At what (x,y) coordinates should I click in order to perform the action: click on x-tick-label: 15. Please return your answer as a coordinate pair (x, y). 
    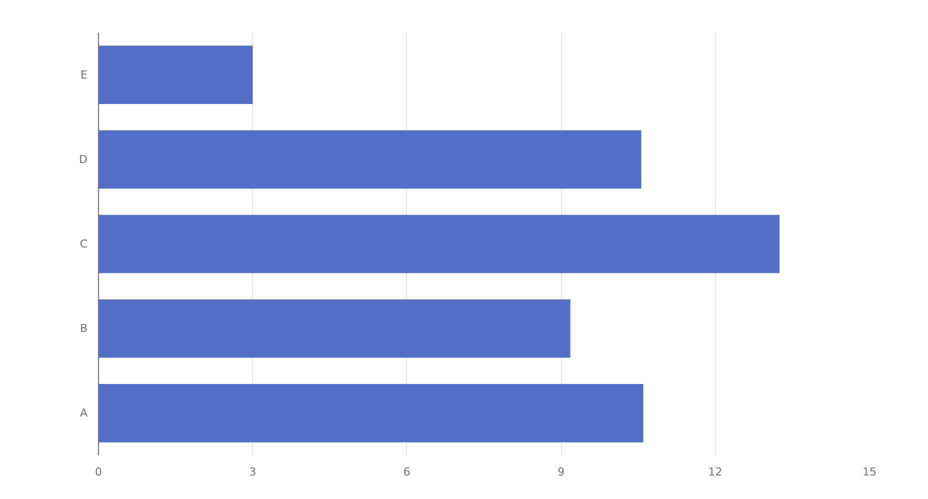
    Looking at the image, I should click on (869, 472).